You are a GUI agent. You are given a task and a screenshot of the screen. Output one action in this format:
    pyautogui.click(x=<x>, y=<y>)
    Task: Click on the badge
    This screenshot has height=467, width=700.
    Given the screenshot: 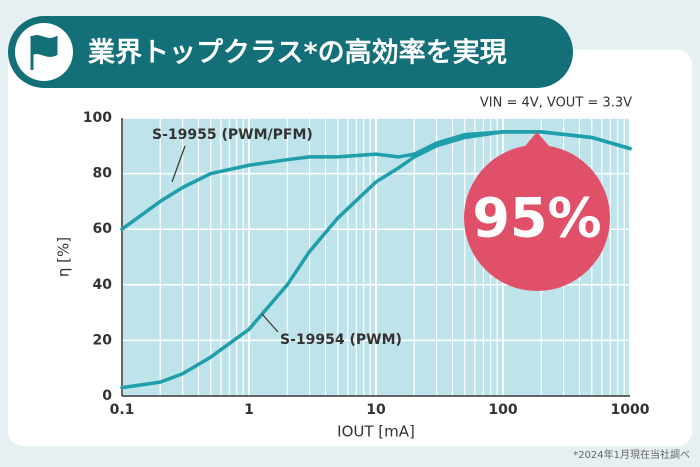 What is the action you would take?
    pyautogui.click(x=537, y=218)
    